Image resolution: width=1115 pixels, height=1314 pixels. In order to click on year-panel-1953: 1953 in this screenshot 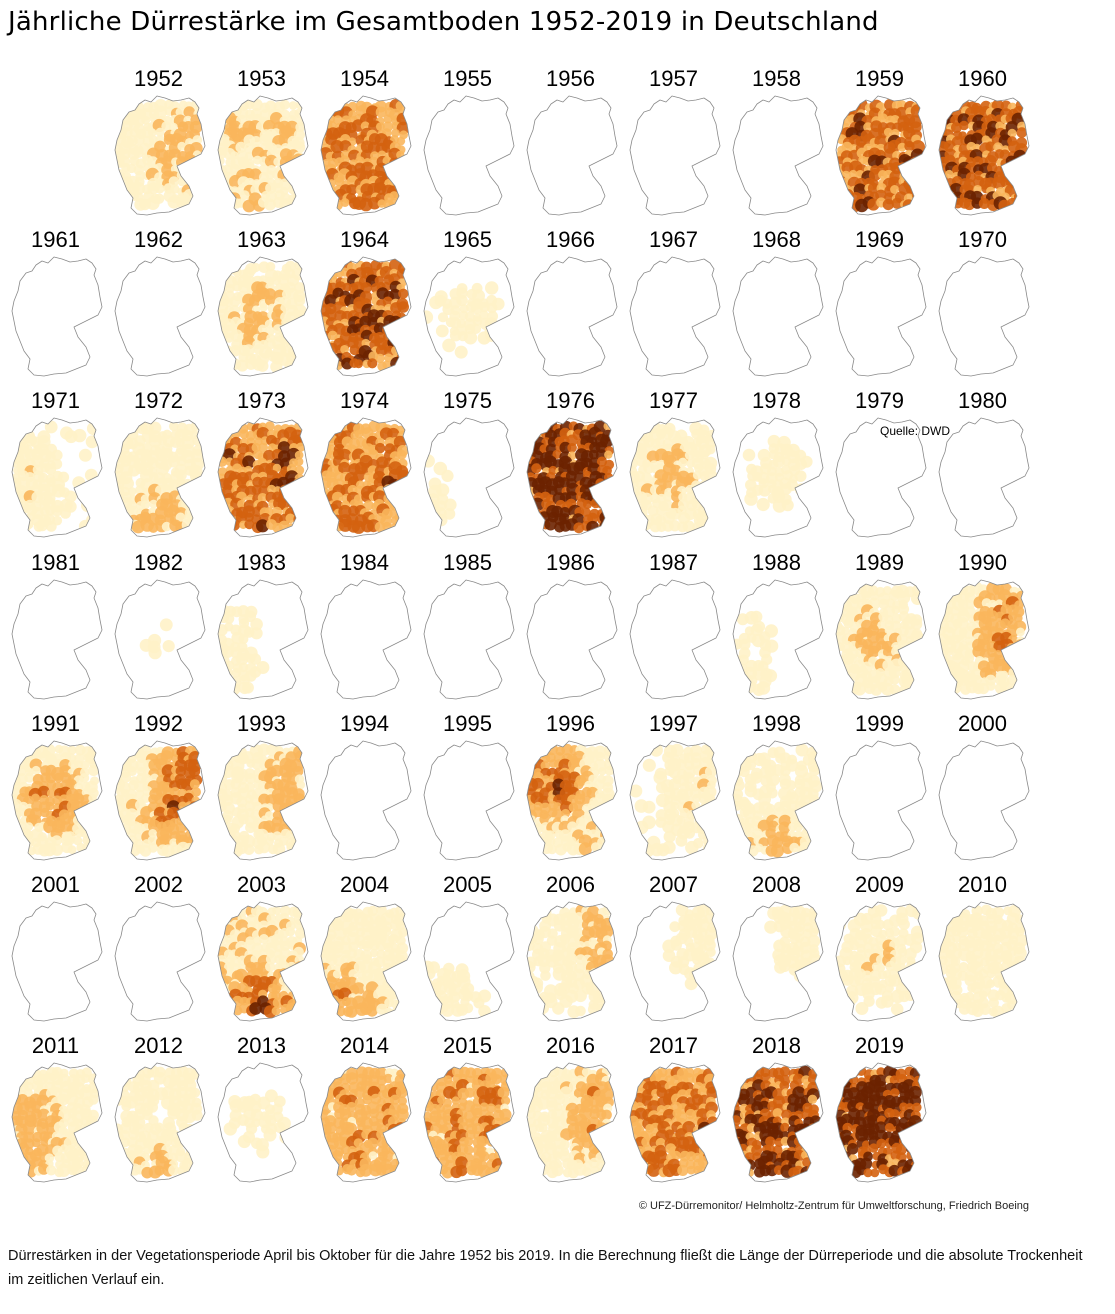, I will do `click(261, 146)`.